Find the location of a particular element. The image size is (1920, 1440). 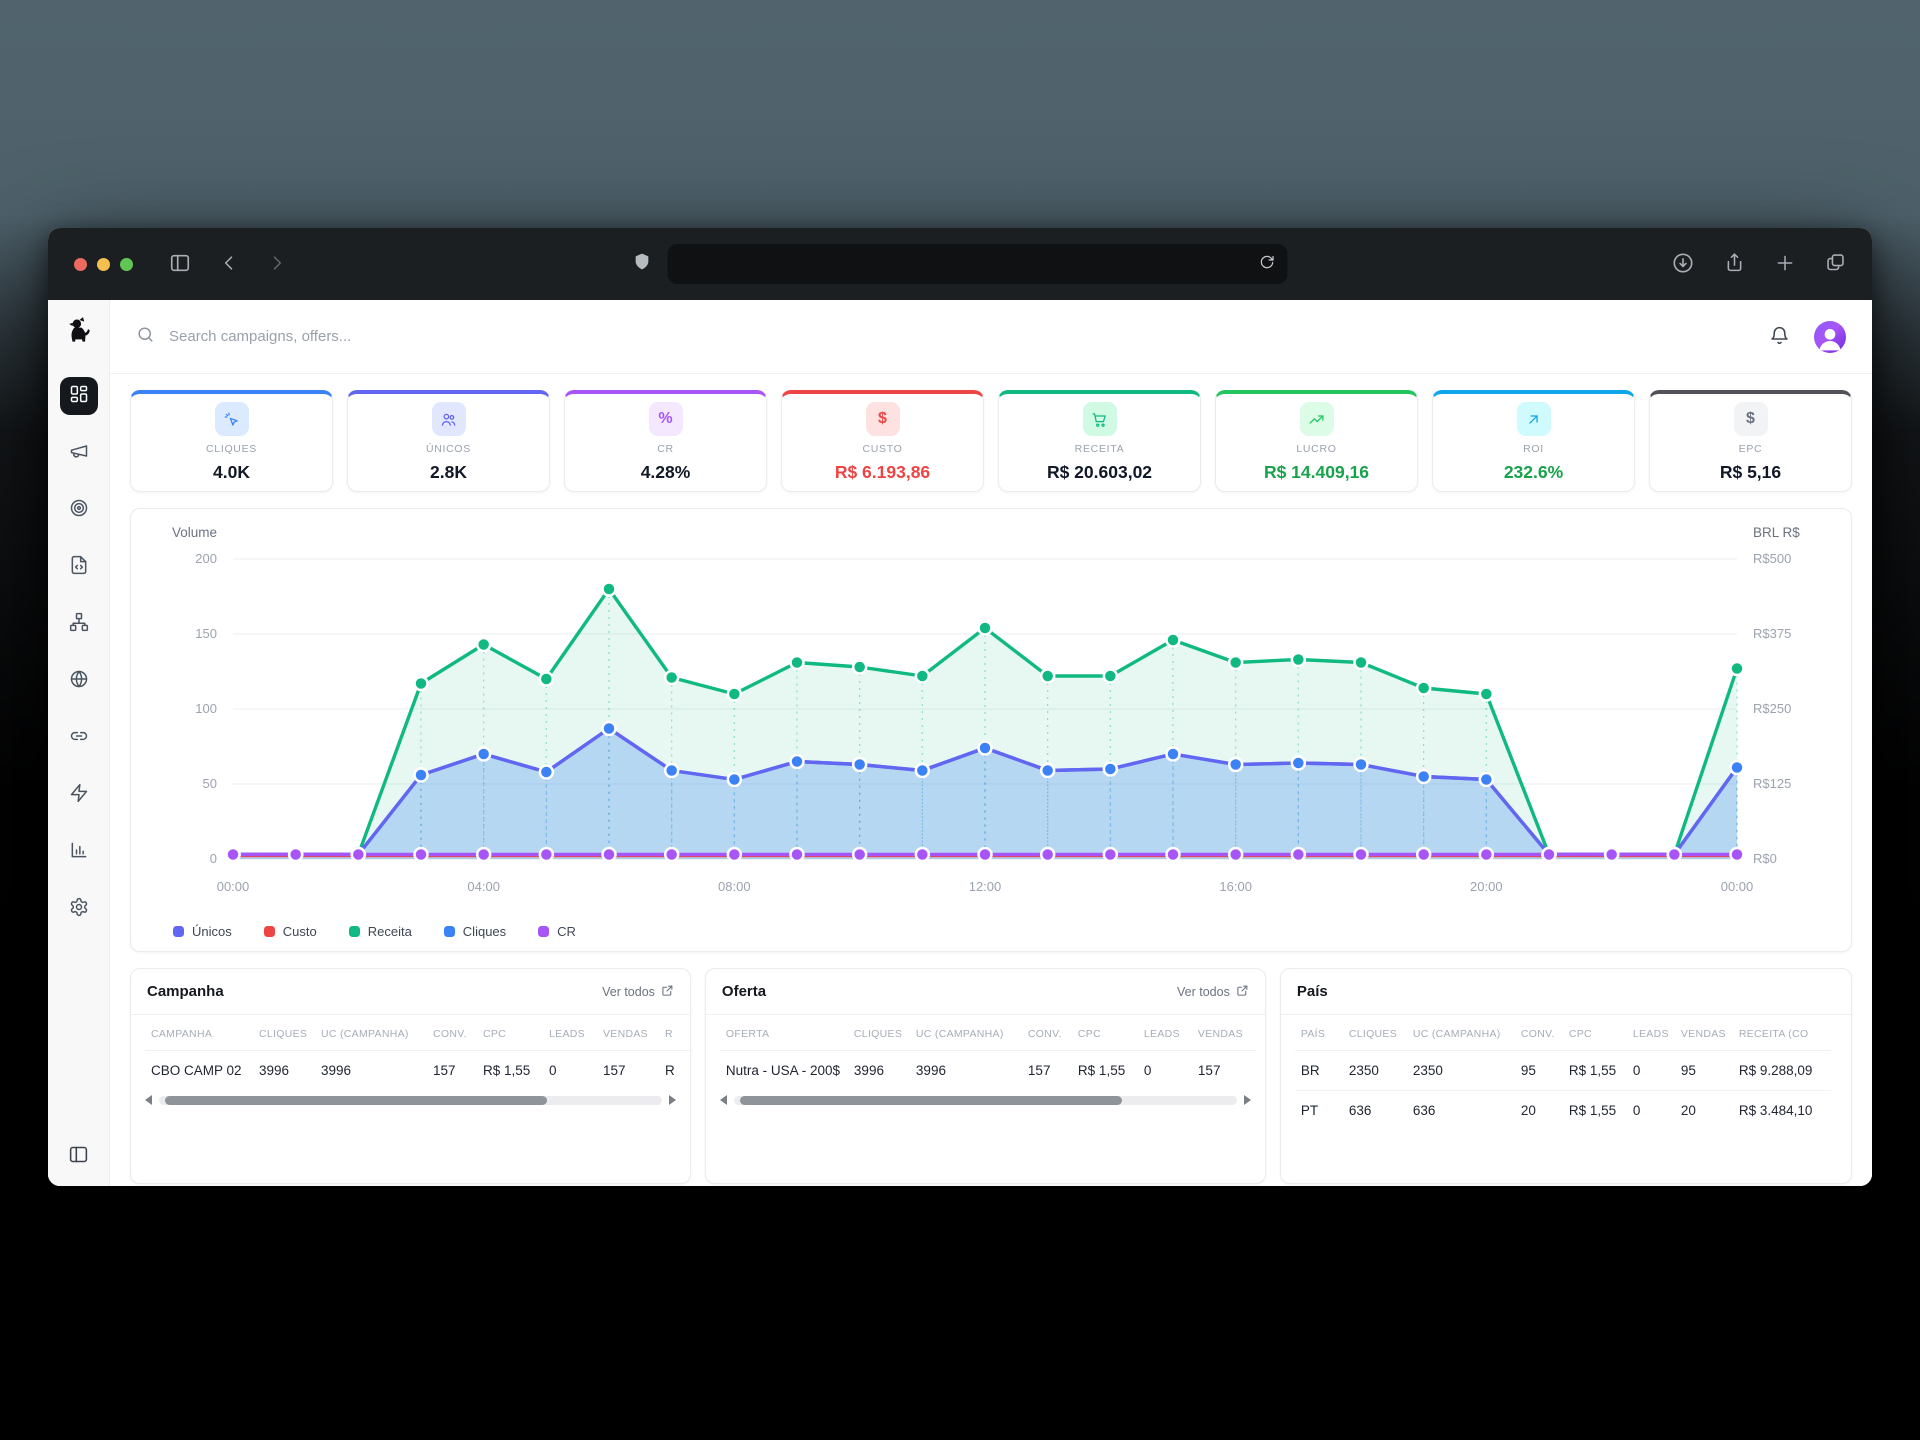

legend-item-únicos: Únicos is located at coordinates (202, 931).